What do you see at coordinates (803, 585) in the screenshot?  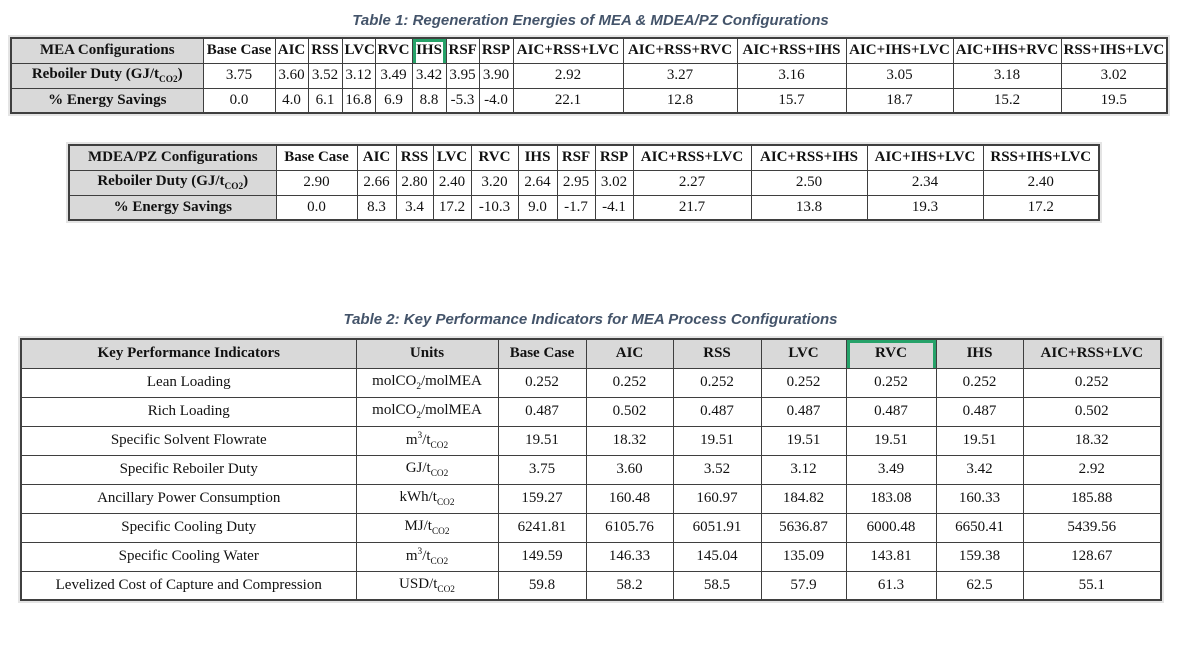 I see `value-cell: 57.9` at bounding box center [803, 585].